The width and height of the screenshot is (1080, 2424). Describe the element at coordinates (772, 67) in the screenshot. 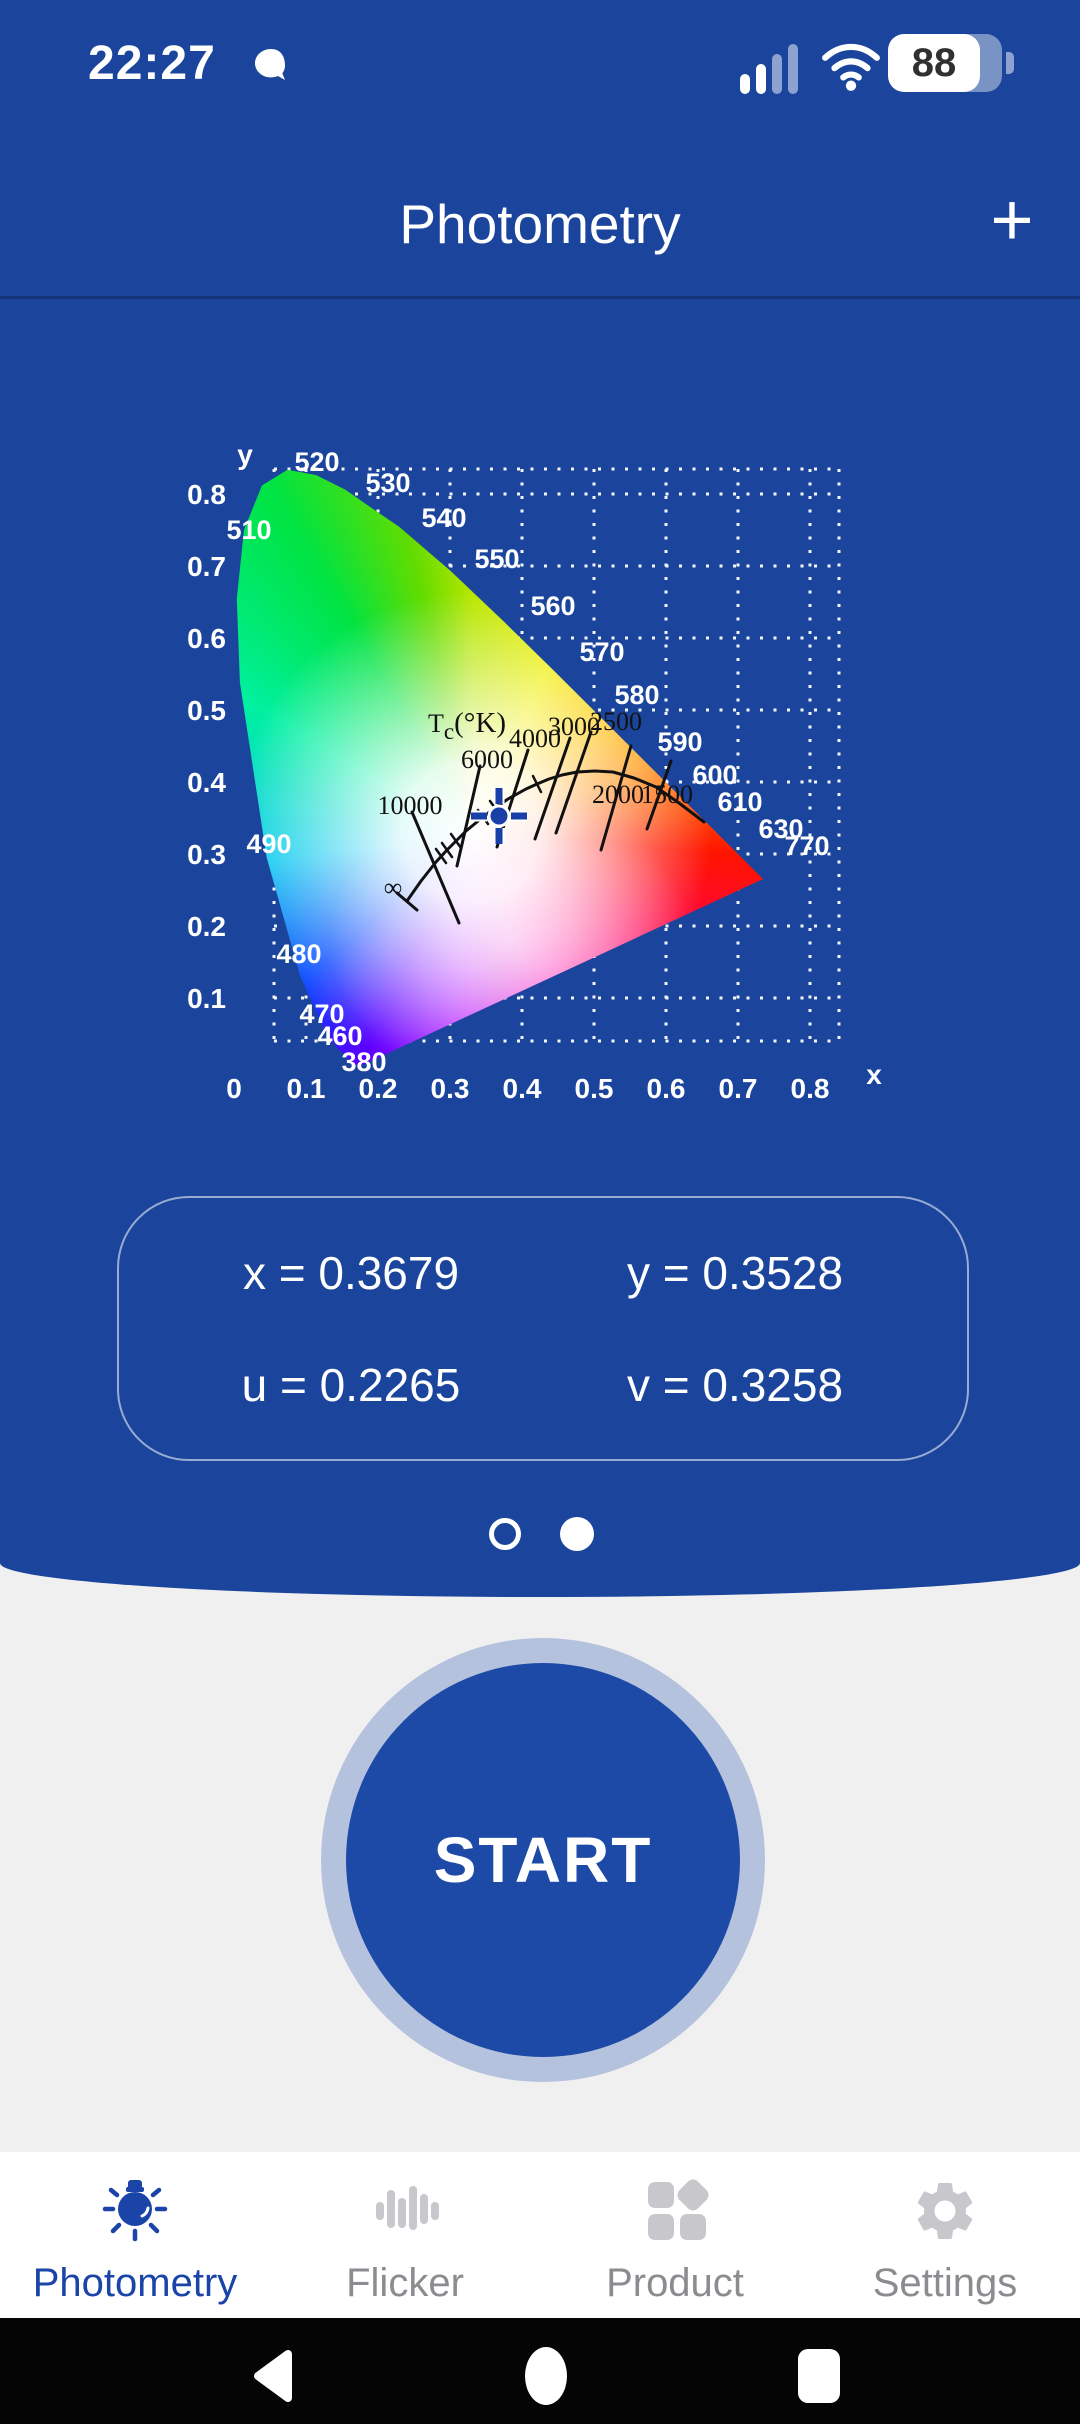

I see `signal-icon` at that location.